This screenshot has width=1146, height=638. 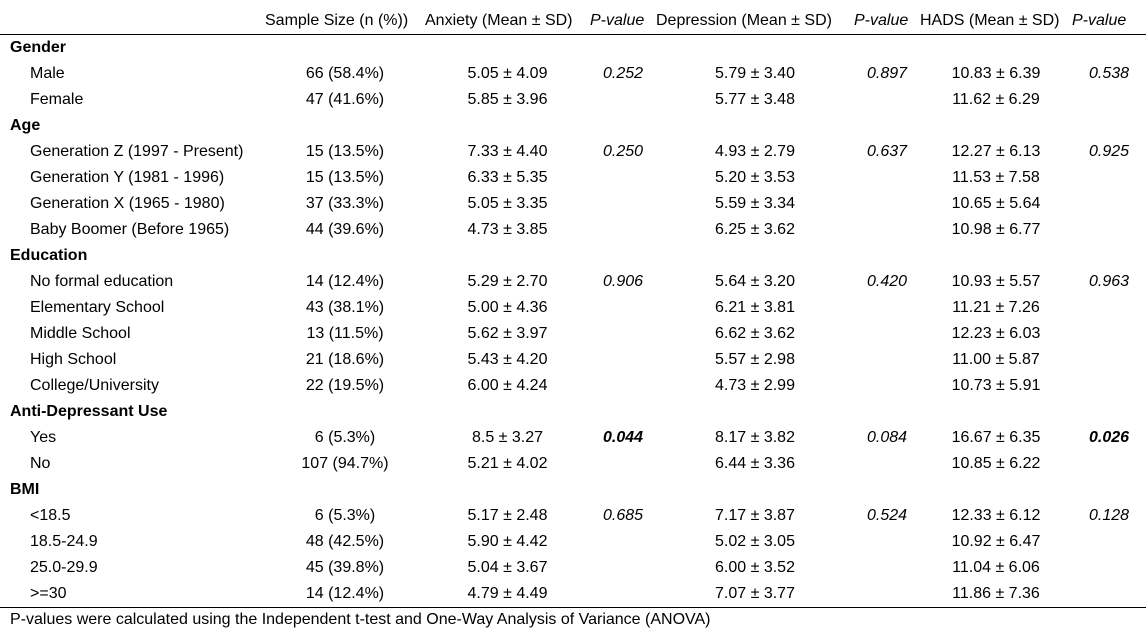 I want to click on sample-size-cell: 43 (38.1%), so click(x=345, y=307).